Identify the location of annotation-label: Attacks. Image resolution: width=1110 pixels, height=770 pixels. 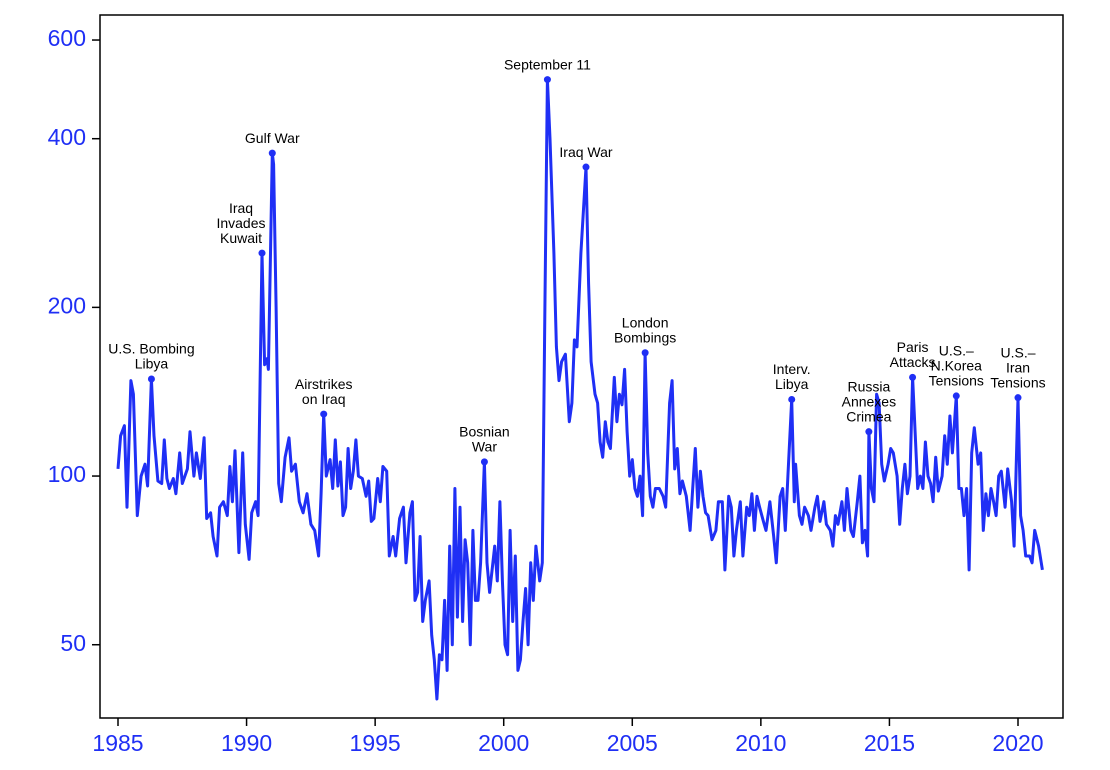
(913, 362).